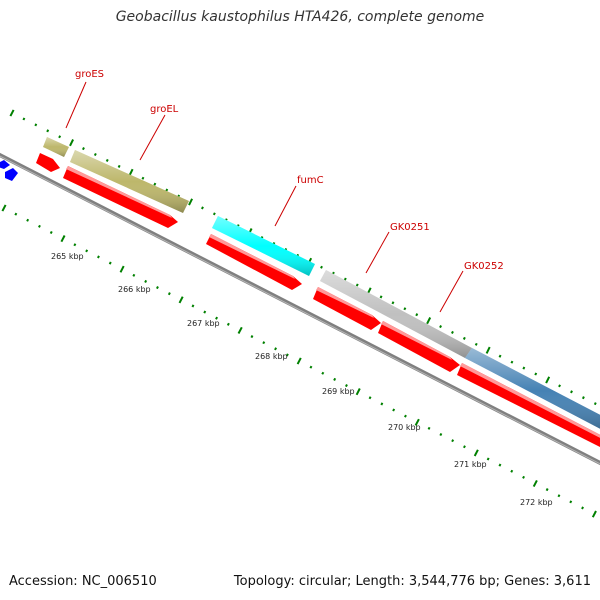  What do you see at coordinates (164, 109) in the screenshot?
I see `label-groEL: groEL` at bounding box center [164, 109].